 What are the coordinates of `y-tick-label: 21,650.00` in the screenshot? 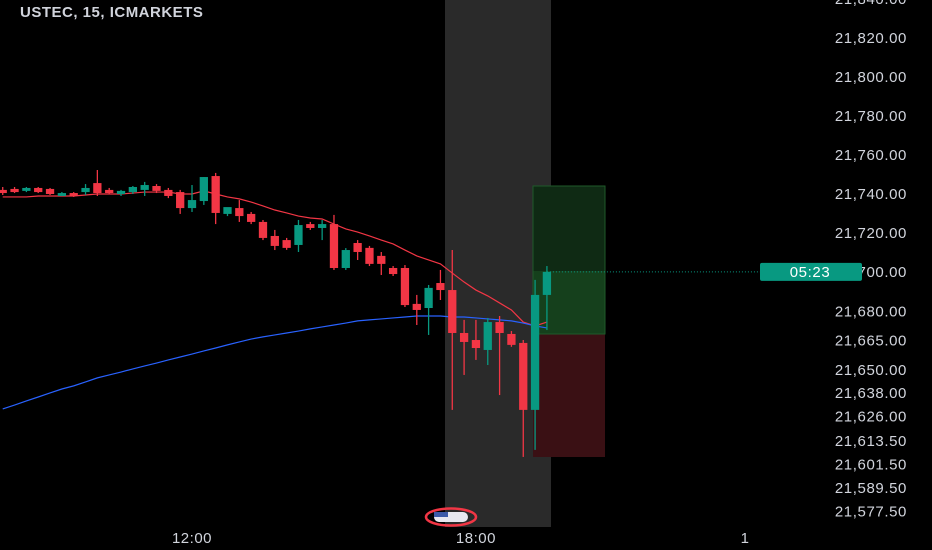 It's located at (871, 370).